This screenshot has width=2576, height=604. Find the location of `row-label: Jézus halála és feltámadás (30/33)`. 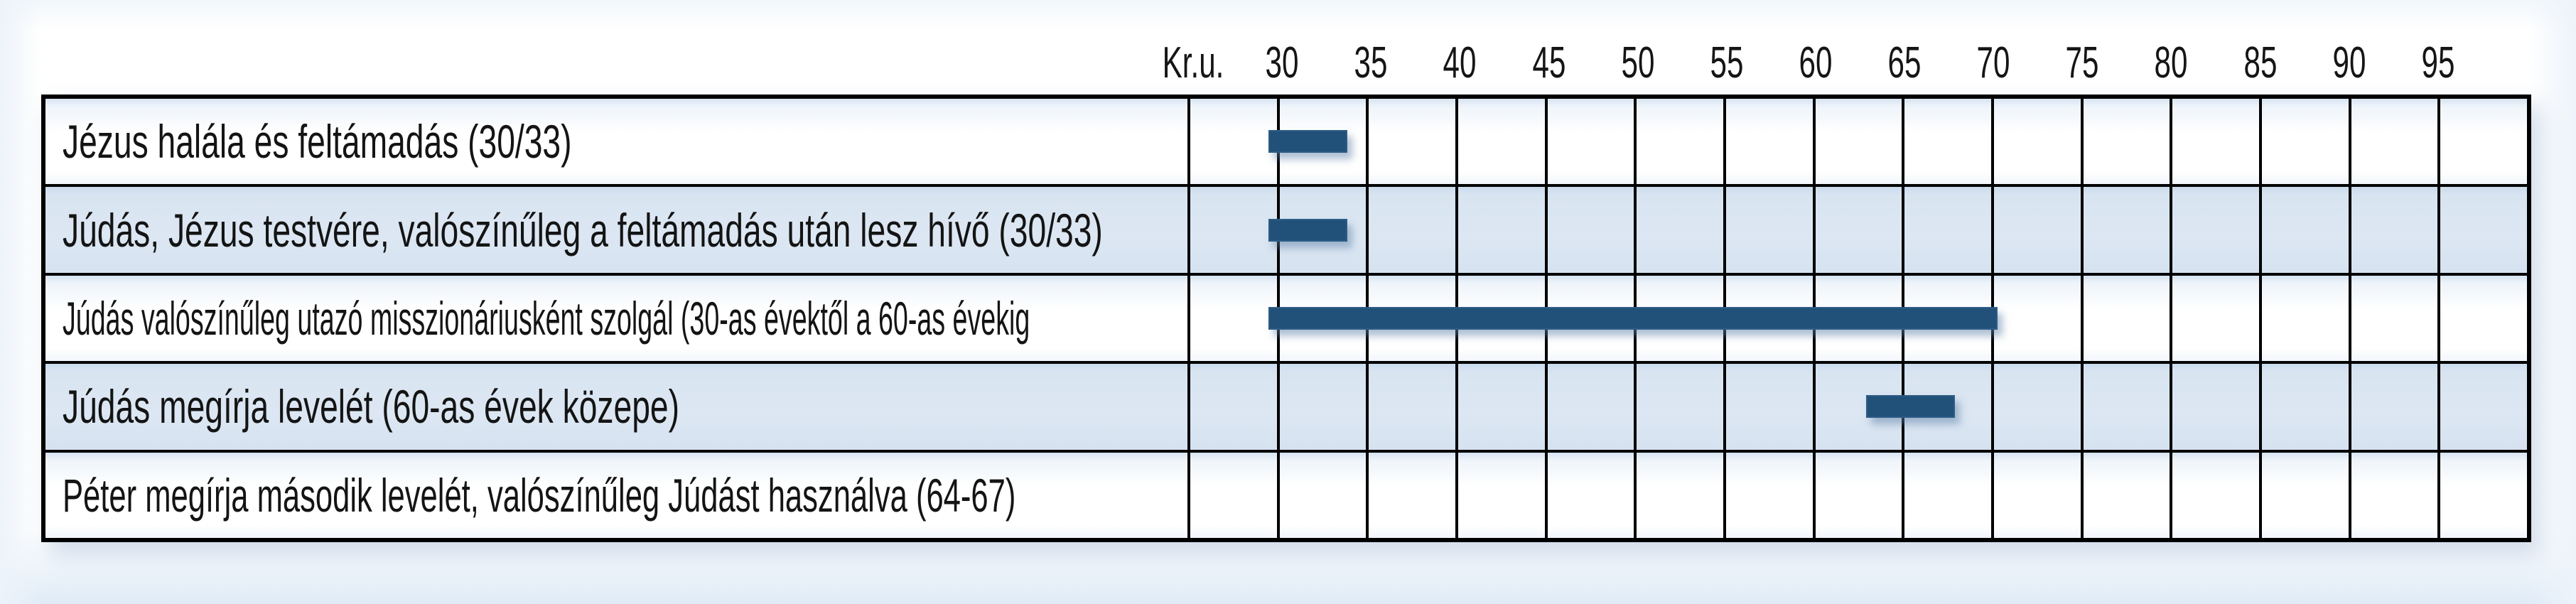

row-label: Jézus halála és feltámadás (30/33) is located at coordinates (317, 141).